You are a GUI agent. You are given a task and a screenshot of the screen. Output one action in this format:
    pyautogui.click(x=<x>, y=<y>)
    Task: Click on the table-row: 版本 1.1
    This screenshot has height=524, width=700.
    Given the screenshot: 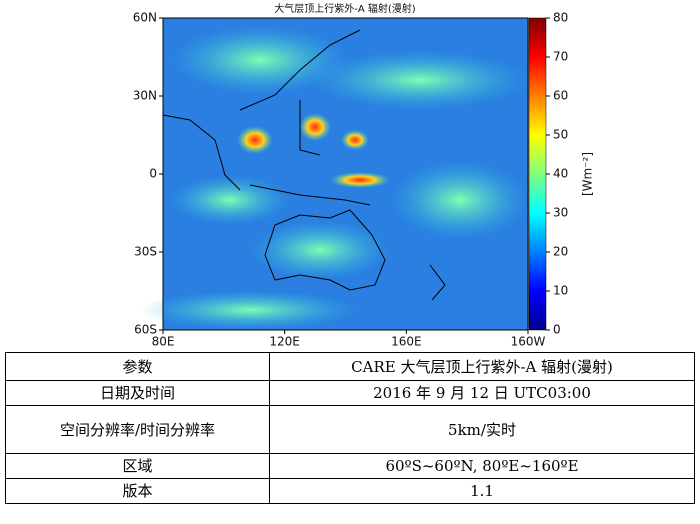 What is the action you would take?
    pyautogui.click(x=350, y=491)
    